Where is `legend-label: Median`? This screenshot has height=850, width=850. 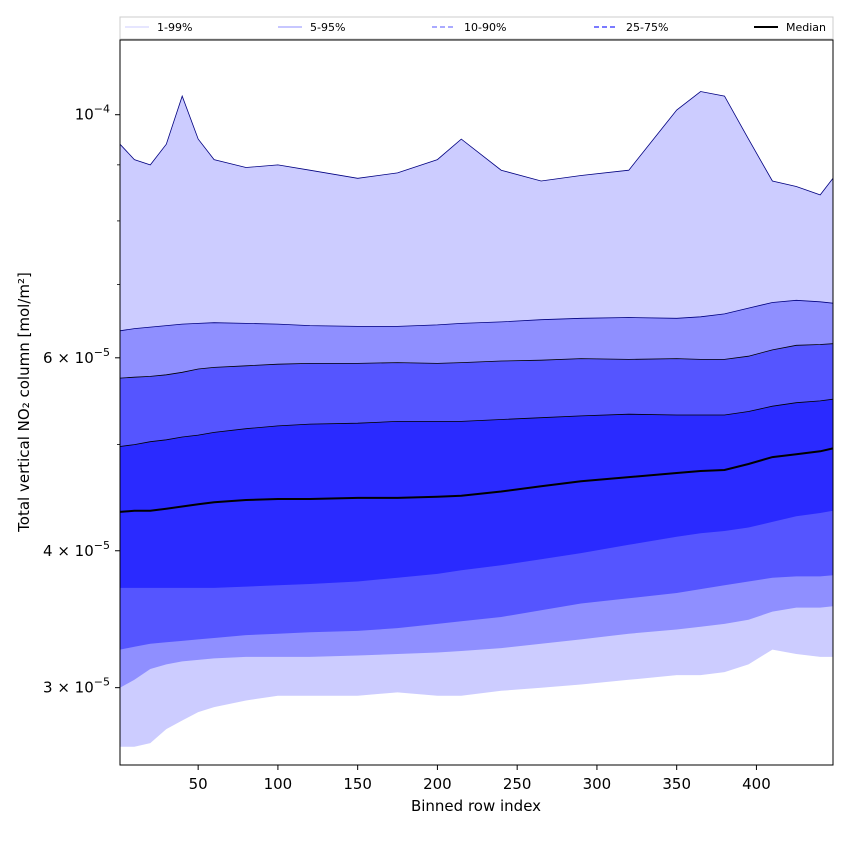
legend-label: Median is located at coordinates (806, 27).